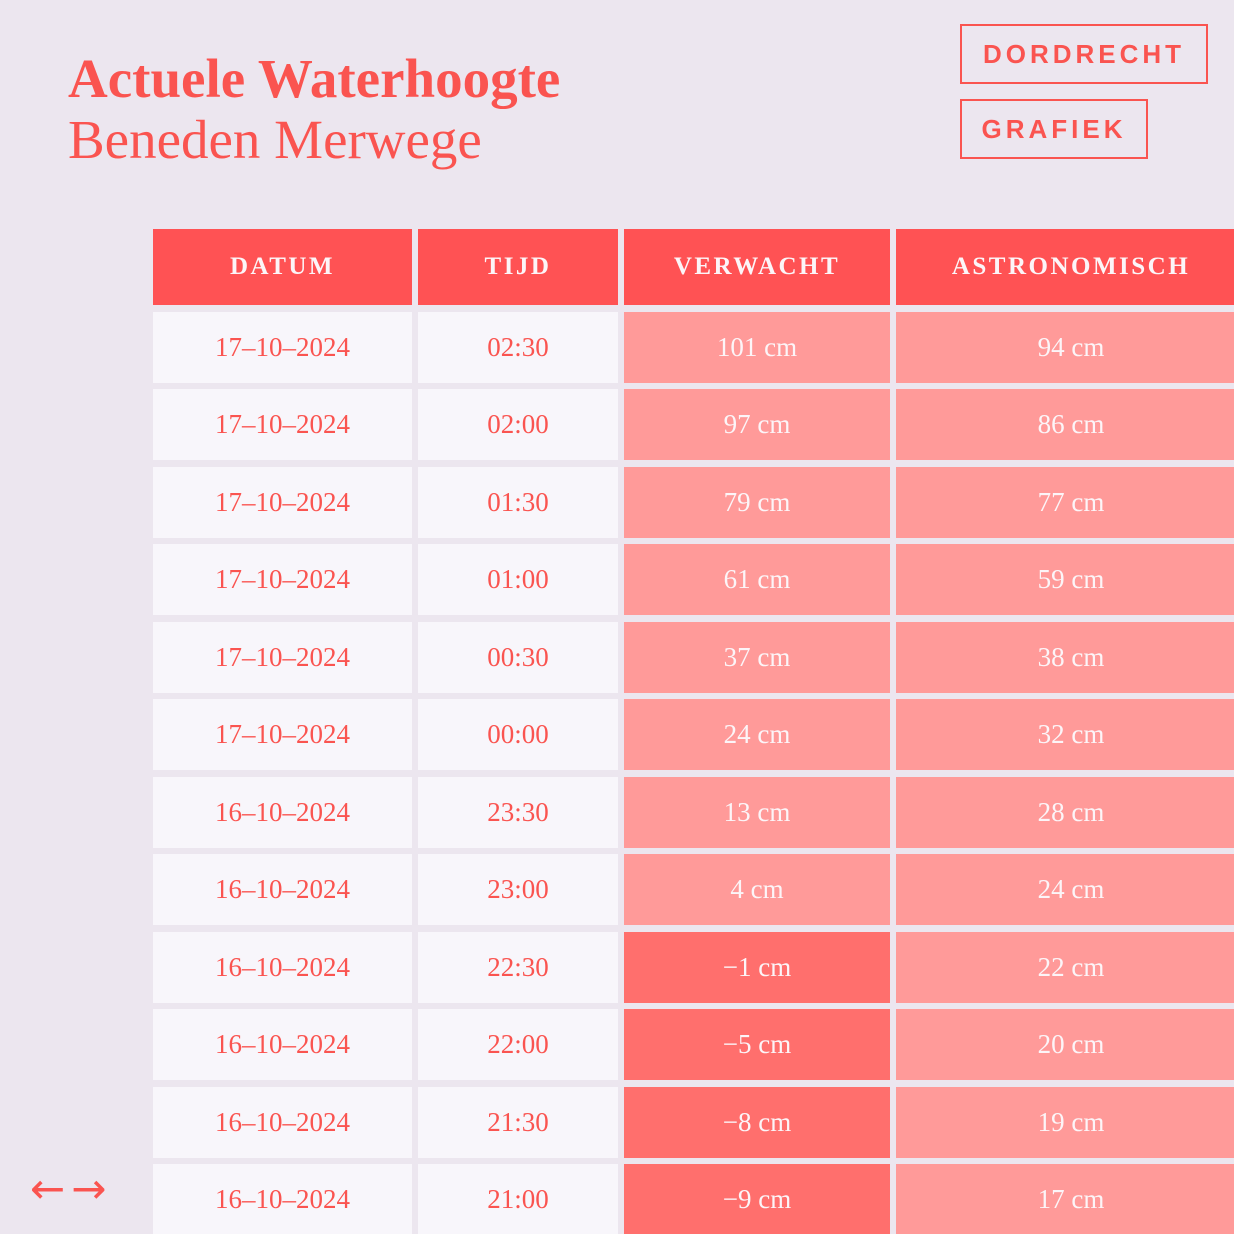  Describe the element at coordinates (757, 657) in the screenshot. I see `verwacht-cell: 37 cm` at that location.